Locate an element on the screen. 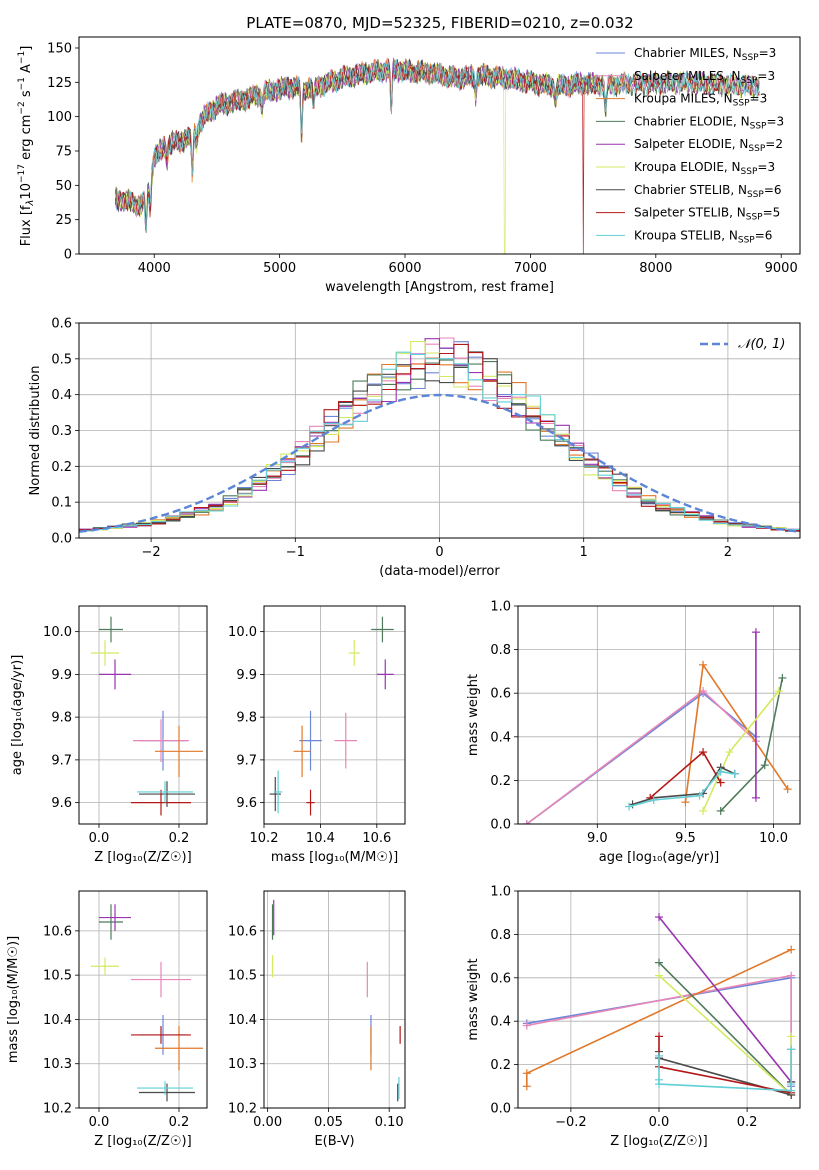 The image size is (819, 1170). y-axis-label-part: −1 is located at coordinates (22, 57).